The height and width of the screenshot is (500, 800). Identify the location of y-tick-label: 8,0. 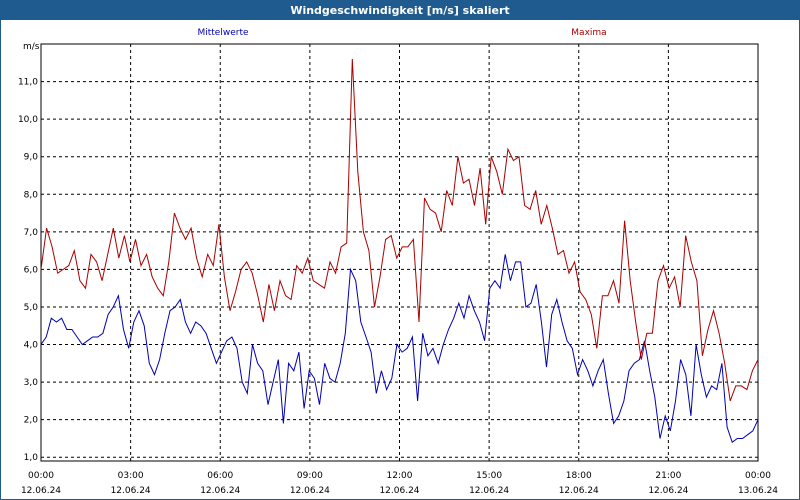
(31, 195).